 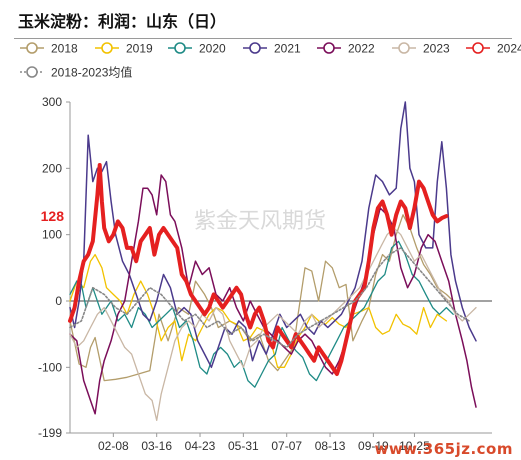 I want to click on y-tick-label: 200, so click(x=52, y=168).